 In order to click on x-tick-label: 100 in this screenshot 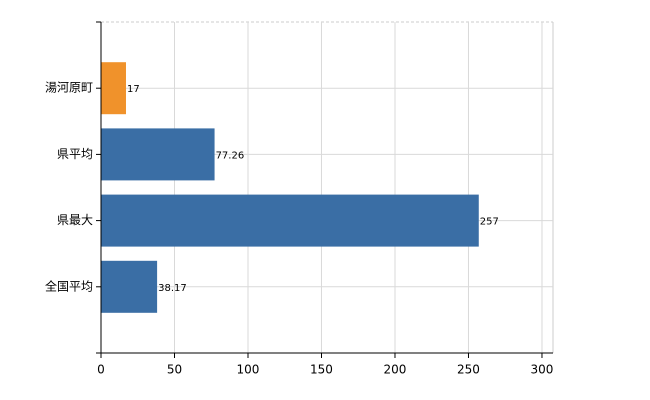, I will do `click(248, 370)`.